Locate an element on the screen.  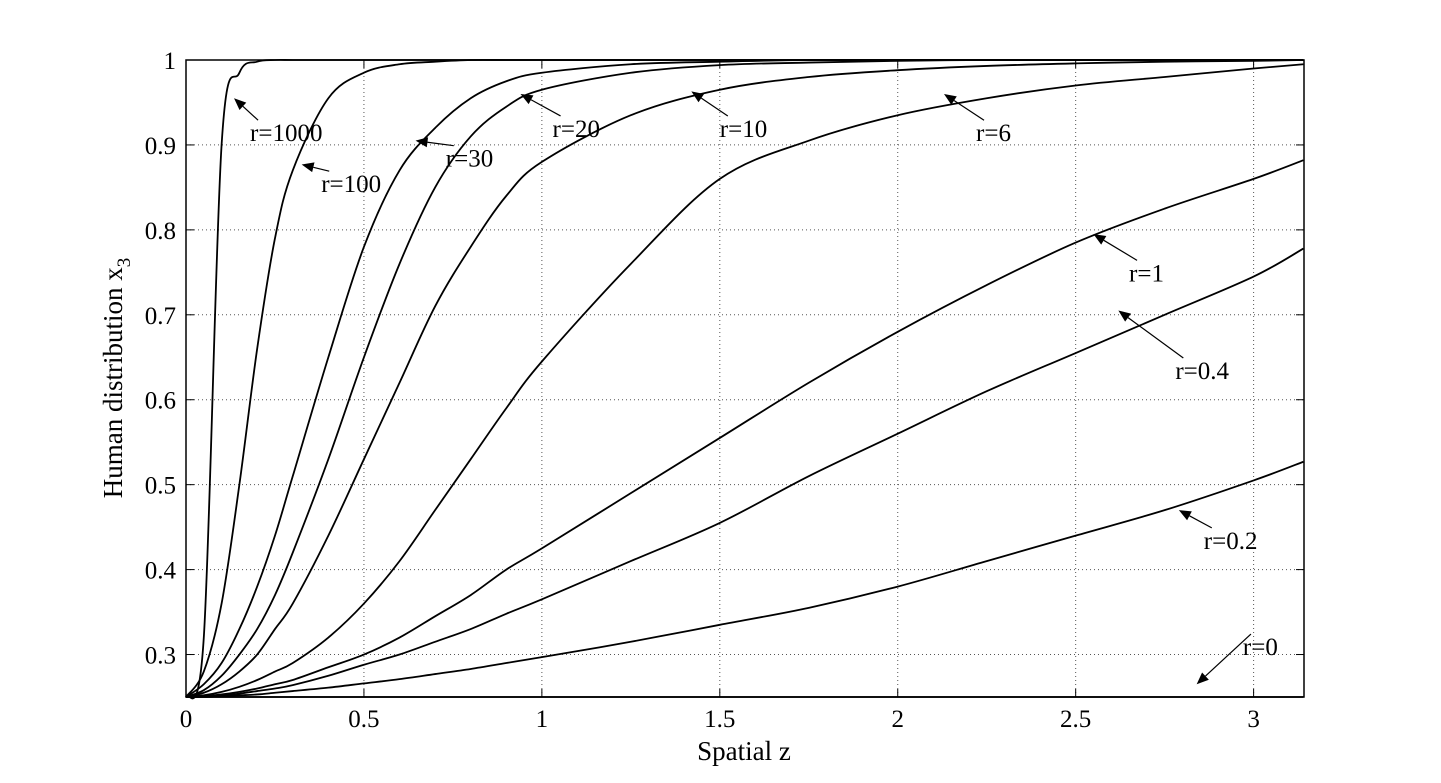
curve-annotation-label: r=30 is located at coordinates (469, 159).